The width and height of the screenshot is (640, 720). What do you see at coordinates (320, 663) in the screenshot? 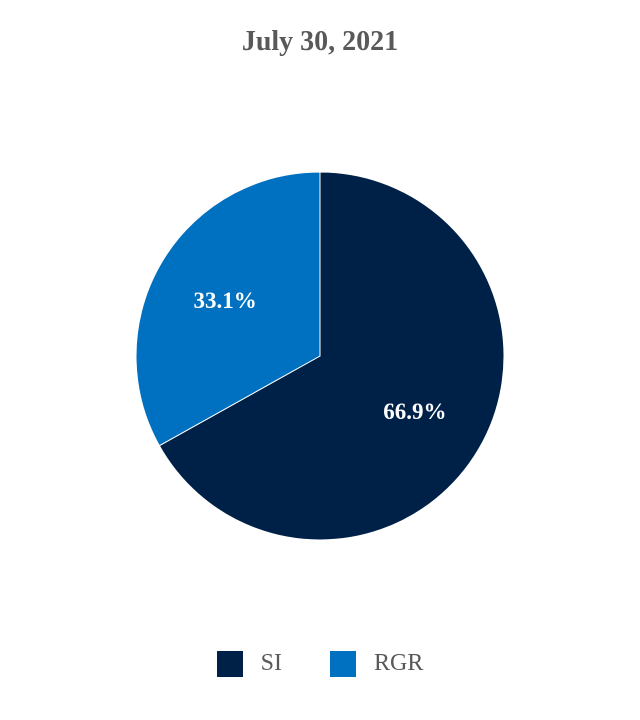
I see `legend: SI RGR` at bounding box center [320, 663].